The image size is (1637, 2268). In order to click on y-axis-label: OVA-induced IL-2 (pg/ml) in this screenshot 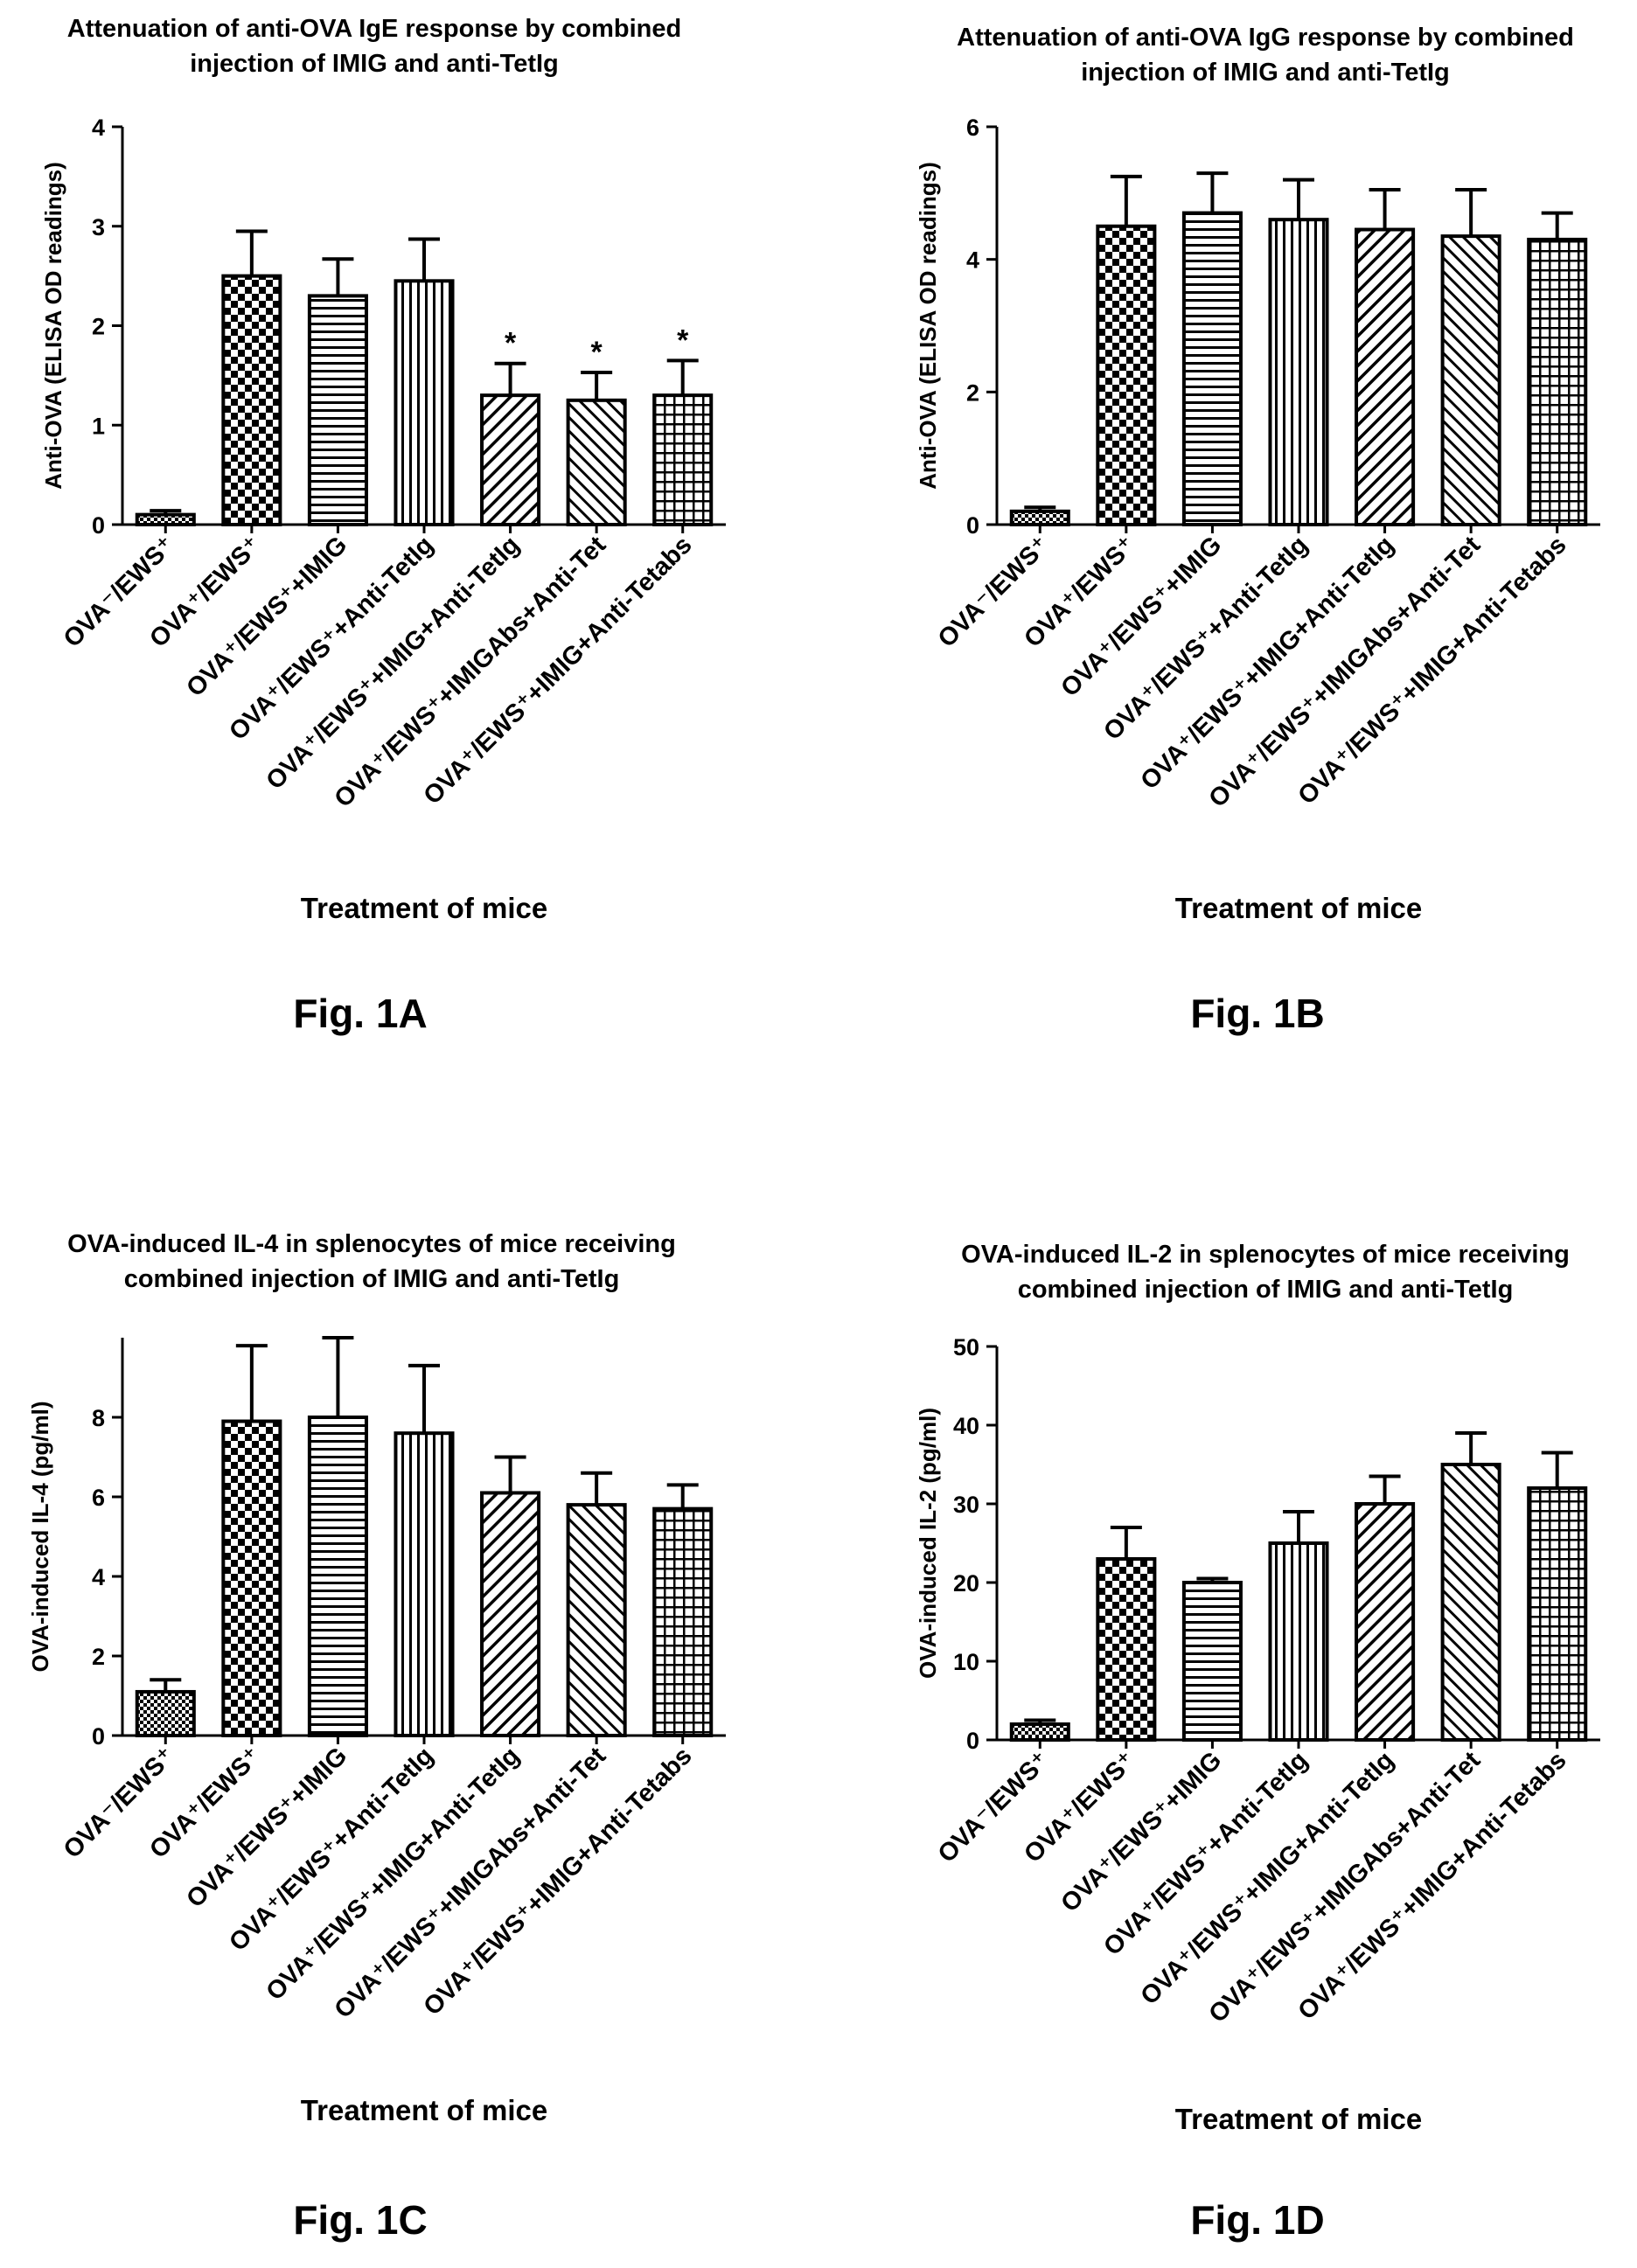, I will do `click(928, 1543)`.